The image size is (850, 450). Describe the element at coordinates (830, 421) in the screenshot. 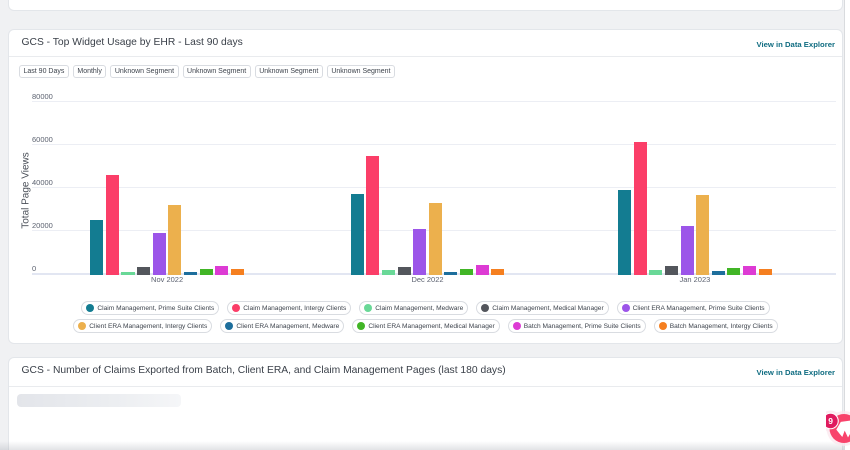

I see `svg-text: 9` at that location.